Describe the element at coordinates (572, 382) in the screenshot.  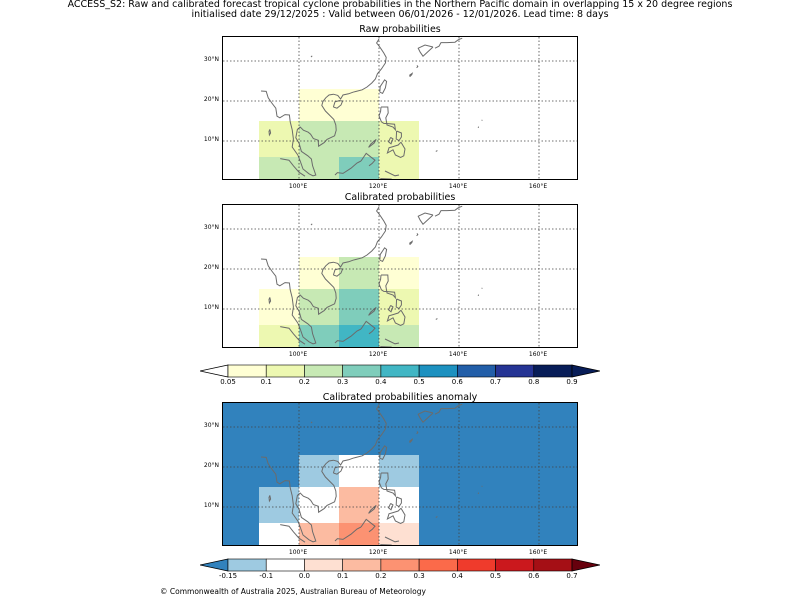
I see `colorbar-tick-label: 0.9` at that location.